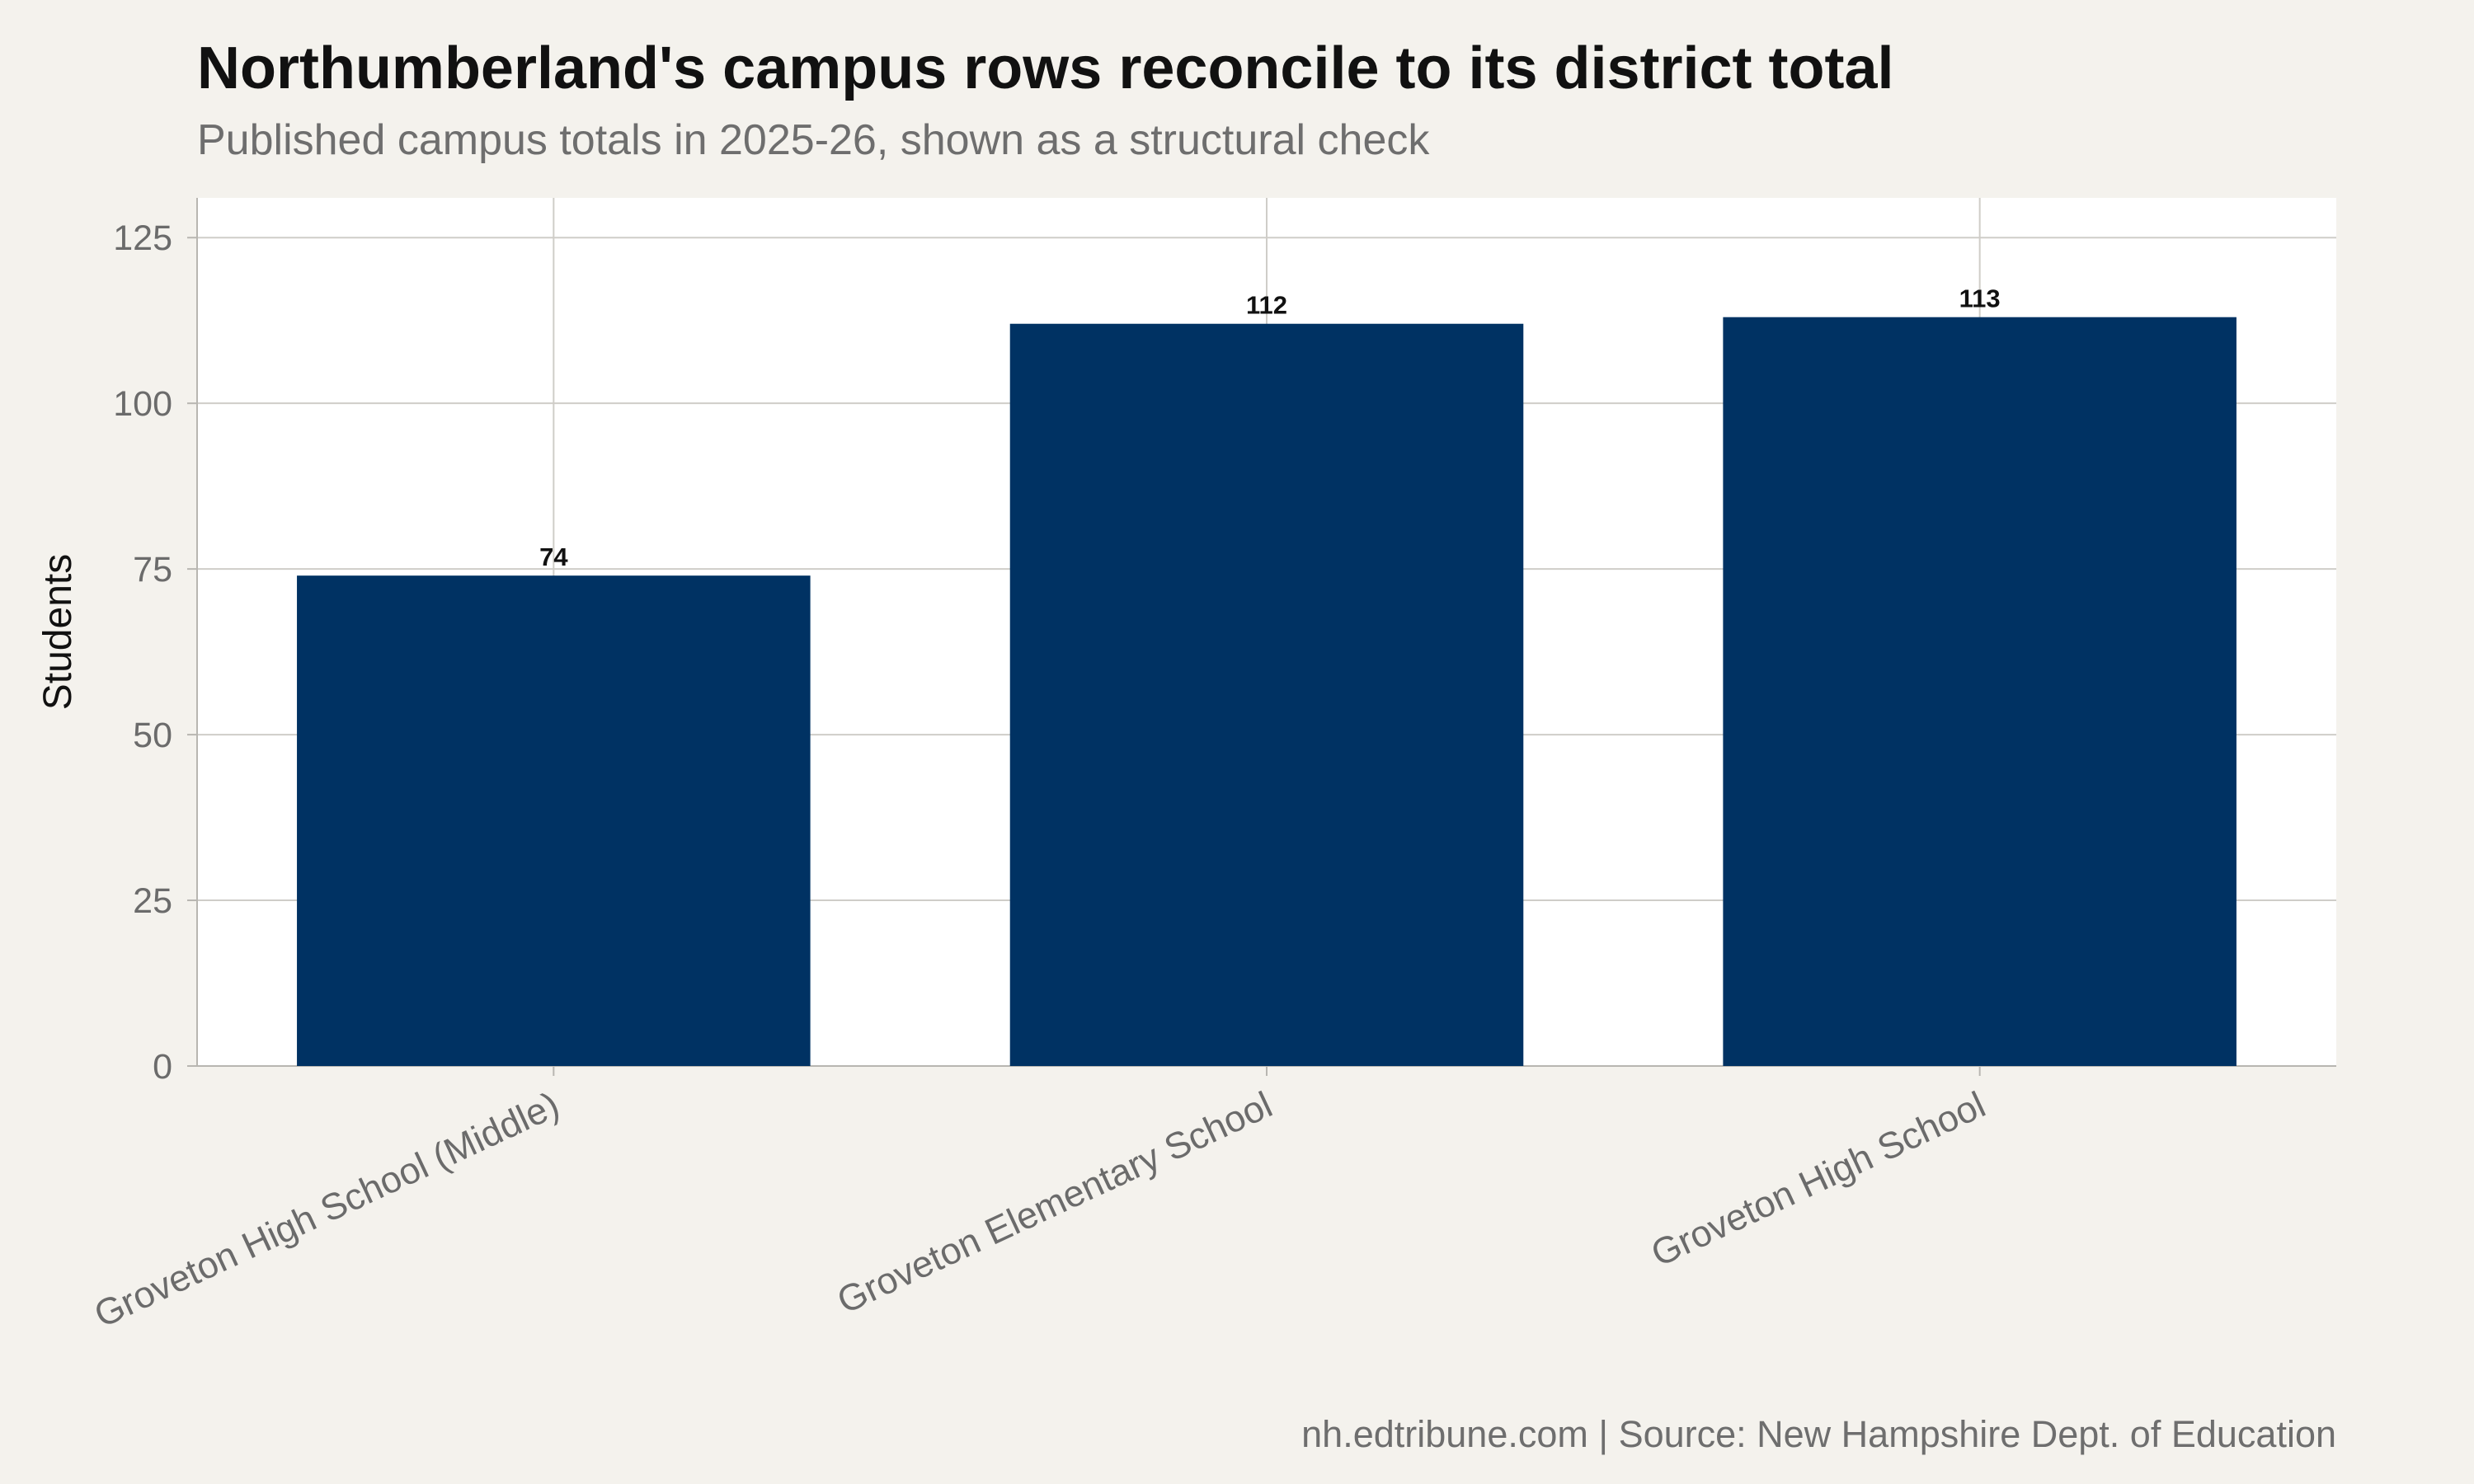 The image size is (2474, 1484). I want to click on bar-value-label: 74, so click(553, 556).